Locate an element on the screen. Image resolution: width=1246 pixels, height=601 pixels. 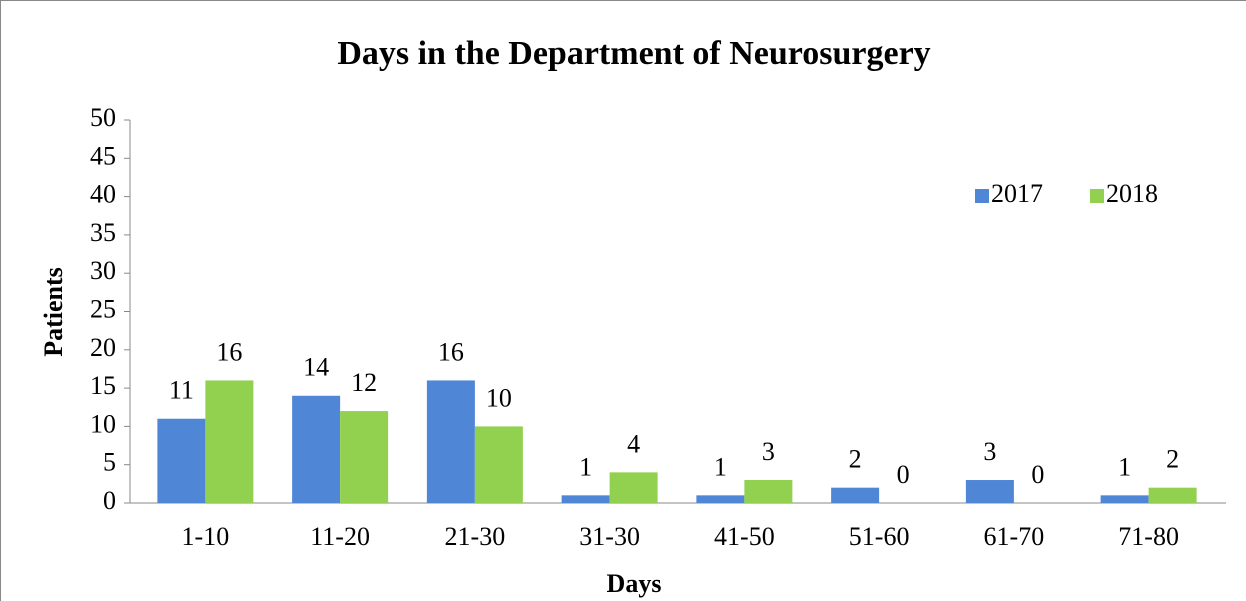
x-tick-label: 41-50 is located at coordinates (744, 536).